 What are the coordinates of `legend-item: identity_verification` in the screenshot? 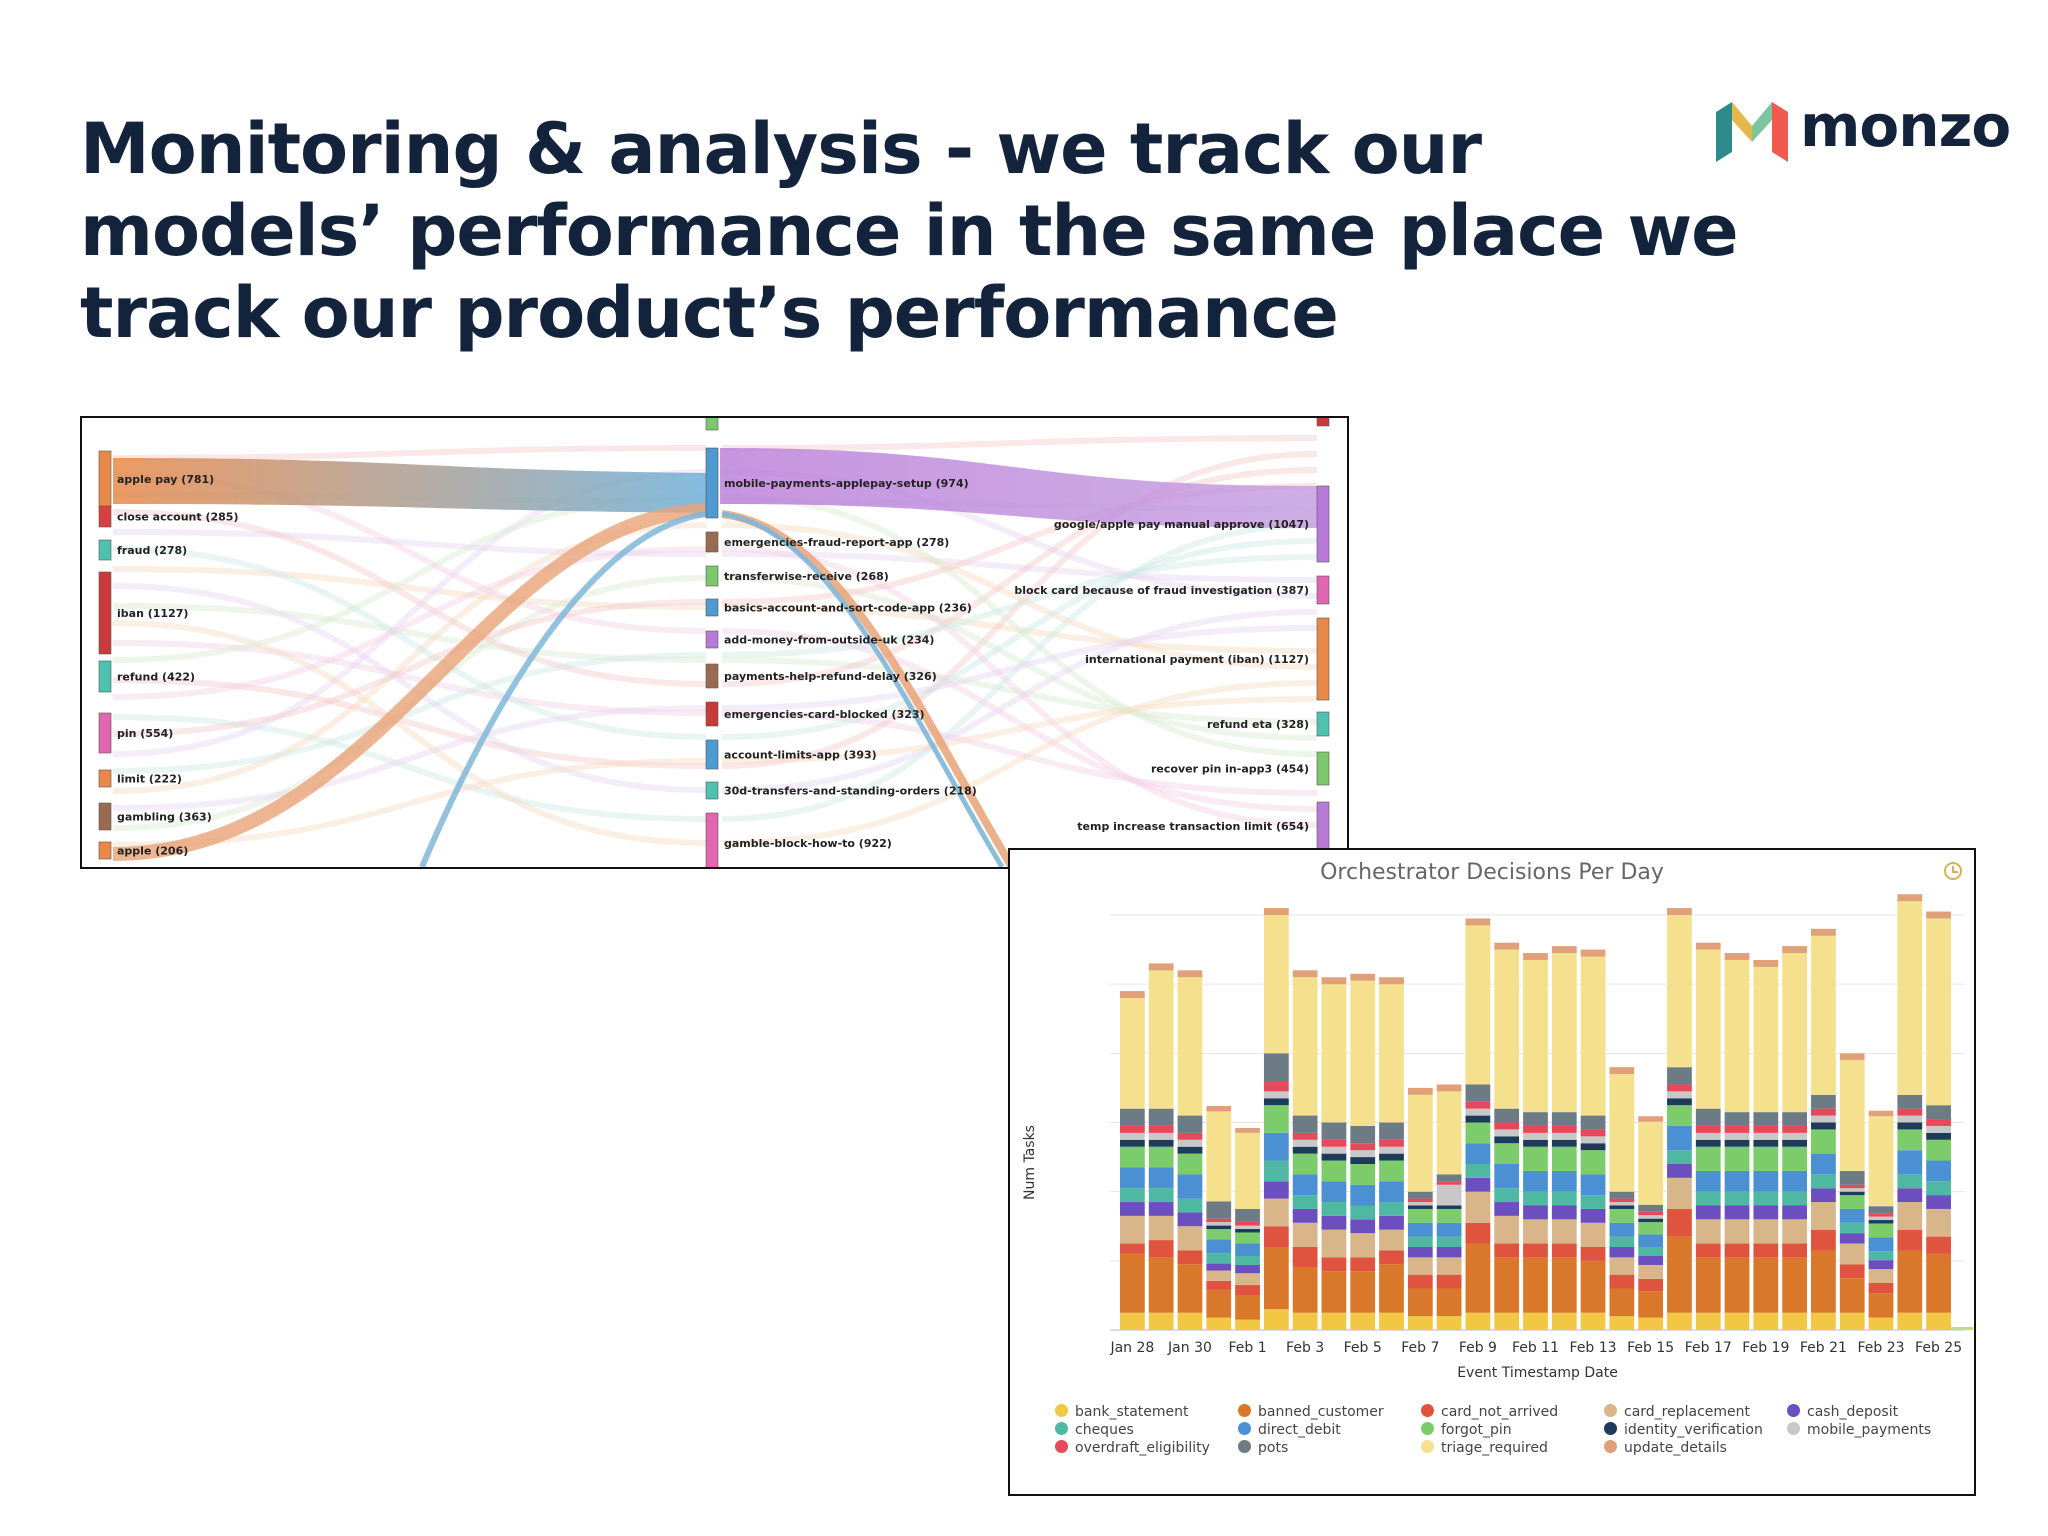 It's located at (1683, 1430).